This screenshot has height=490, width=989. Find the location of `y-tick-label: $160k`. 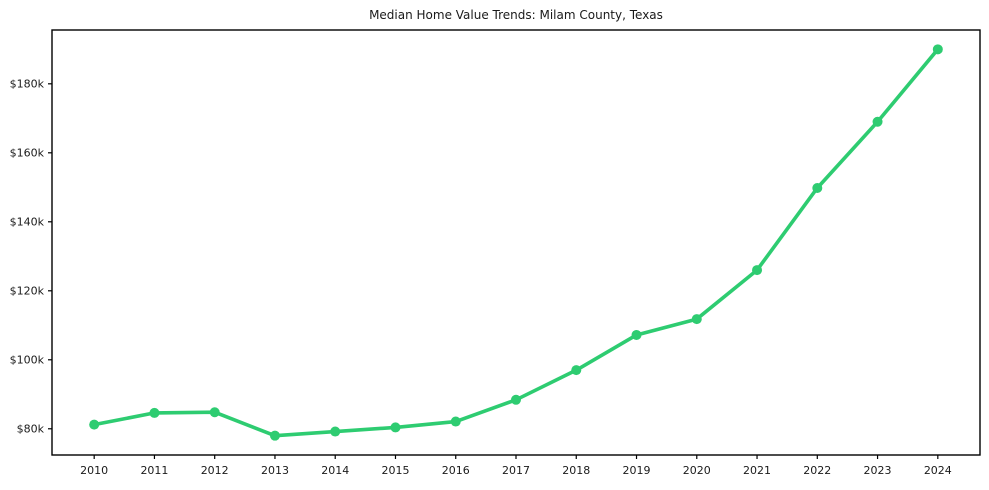

y-tick-label: $160k is located at coordinates (27, 152).